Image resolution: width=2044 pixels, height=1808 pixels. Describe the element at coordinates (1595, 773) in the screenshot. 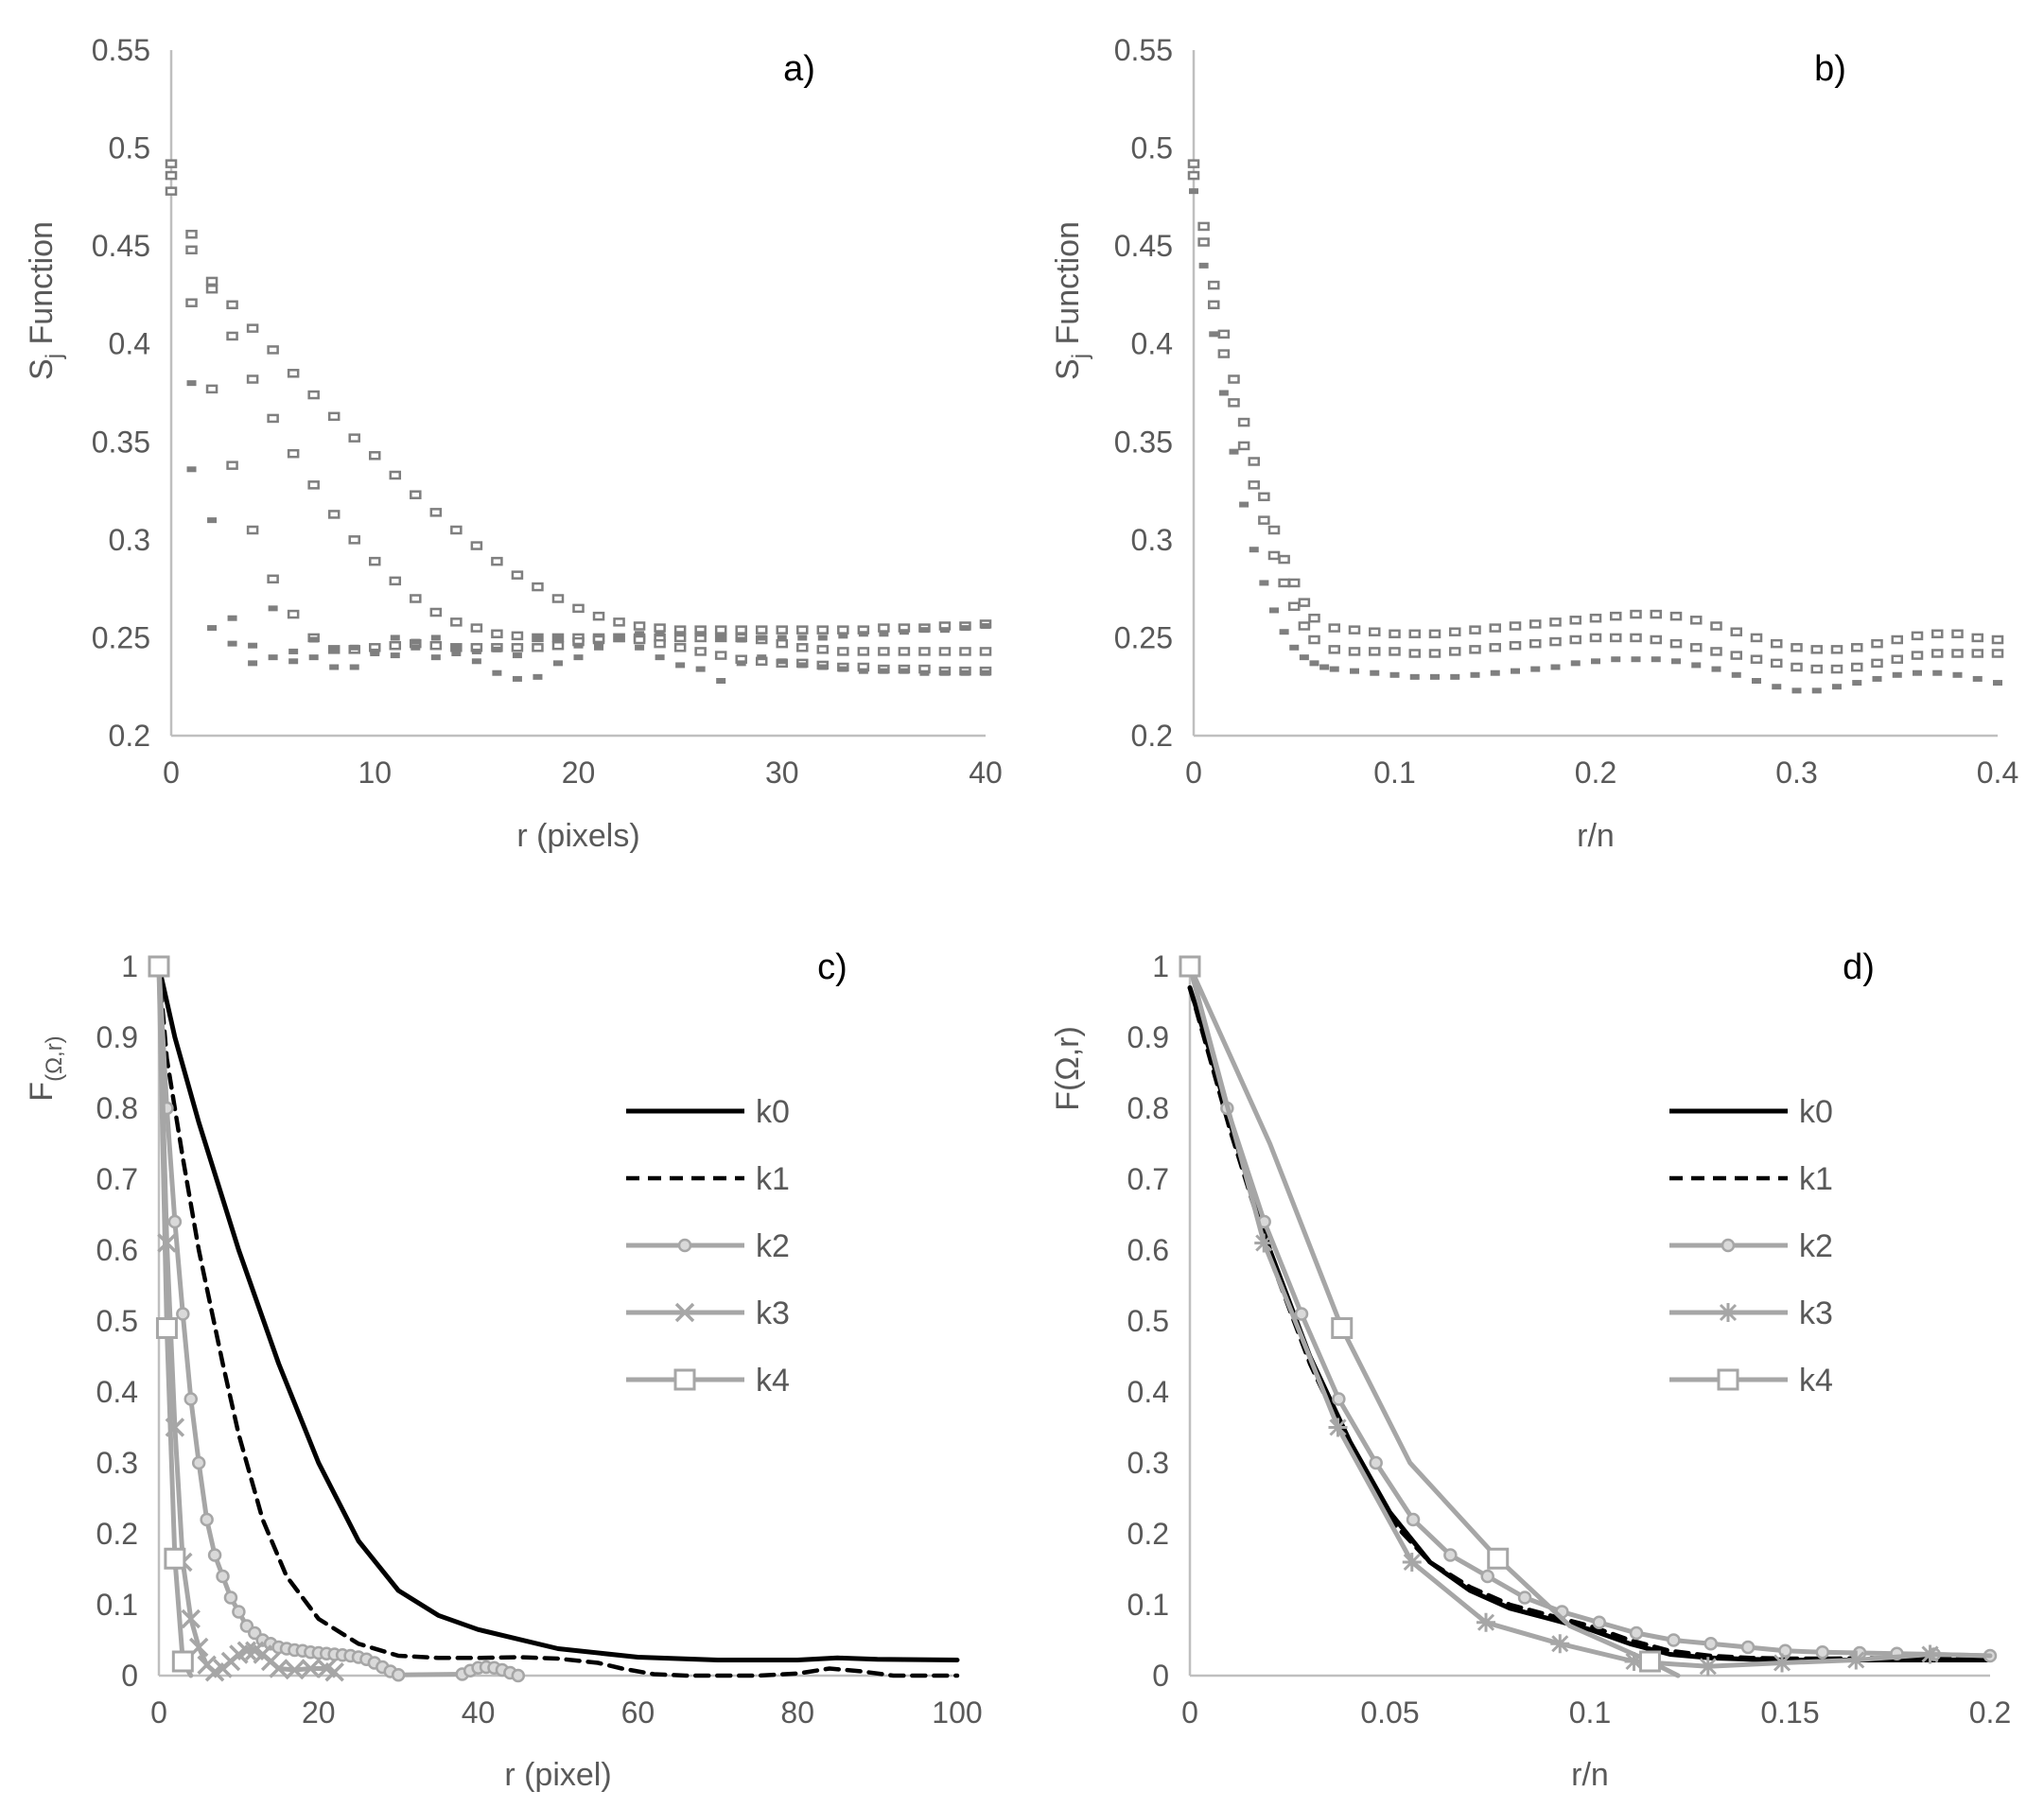

I see `panel-b-x-tick-label: 0.2` at that location.